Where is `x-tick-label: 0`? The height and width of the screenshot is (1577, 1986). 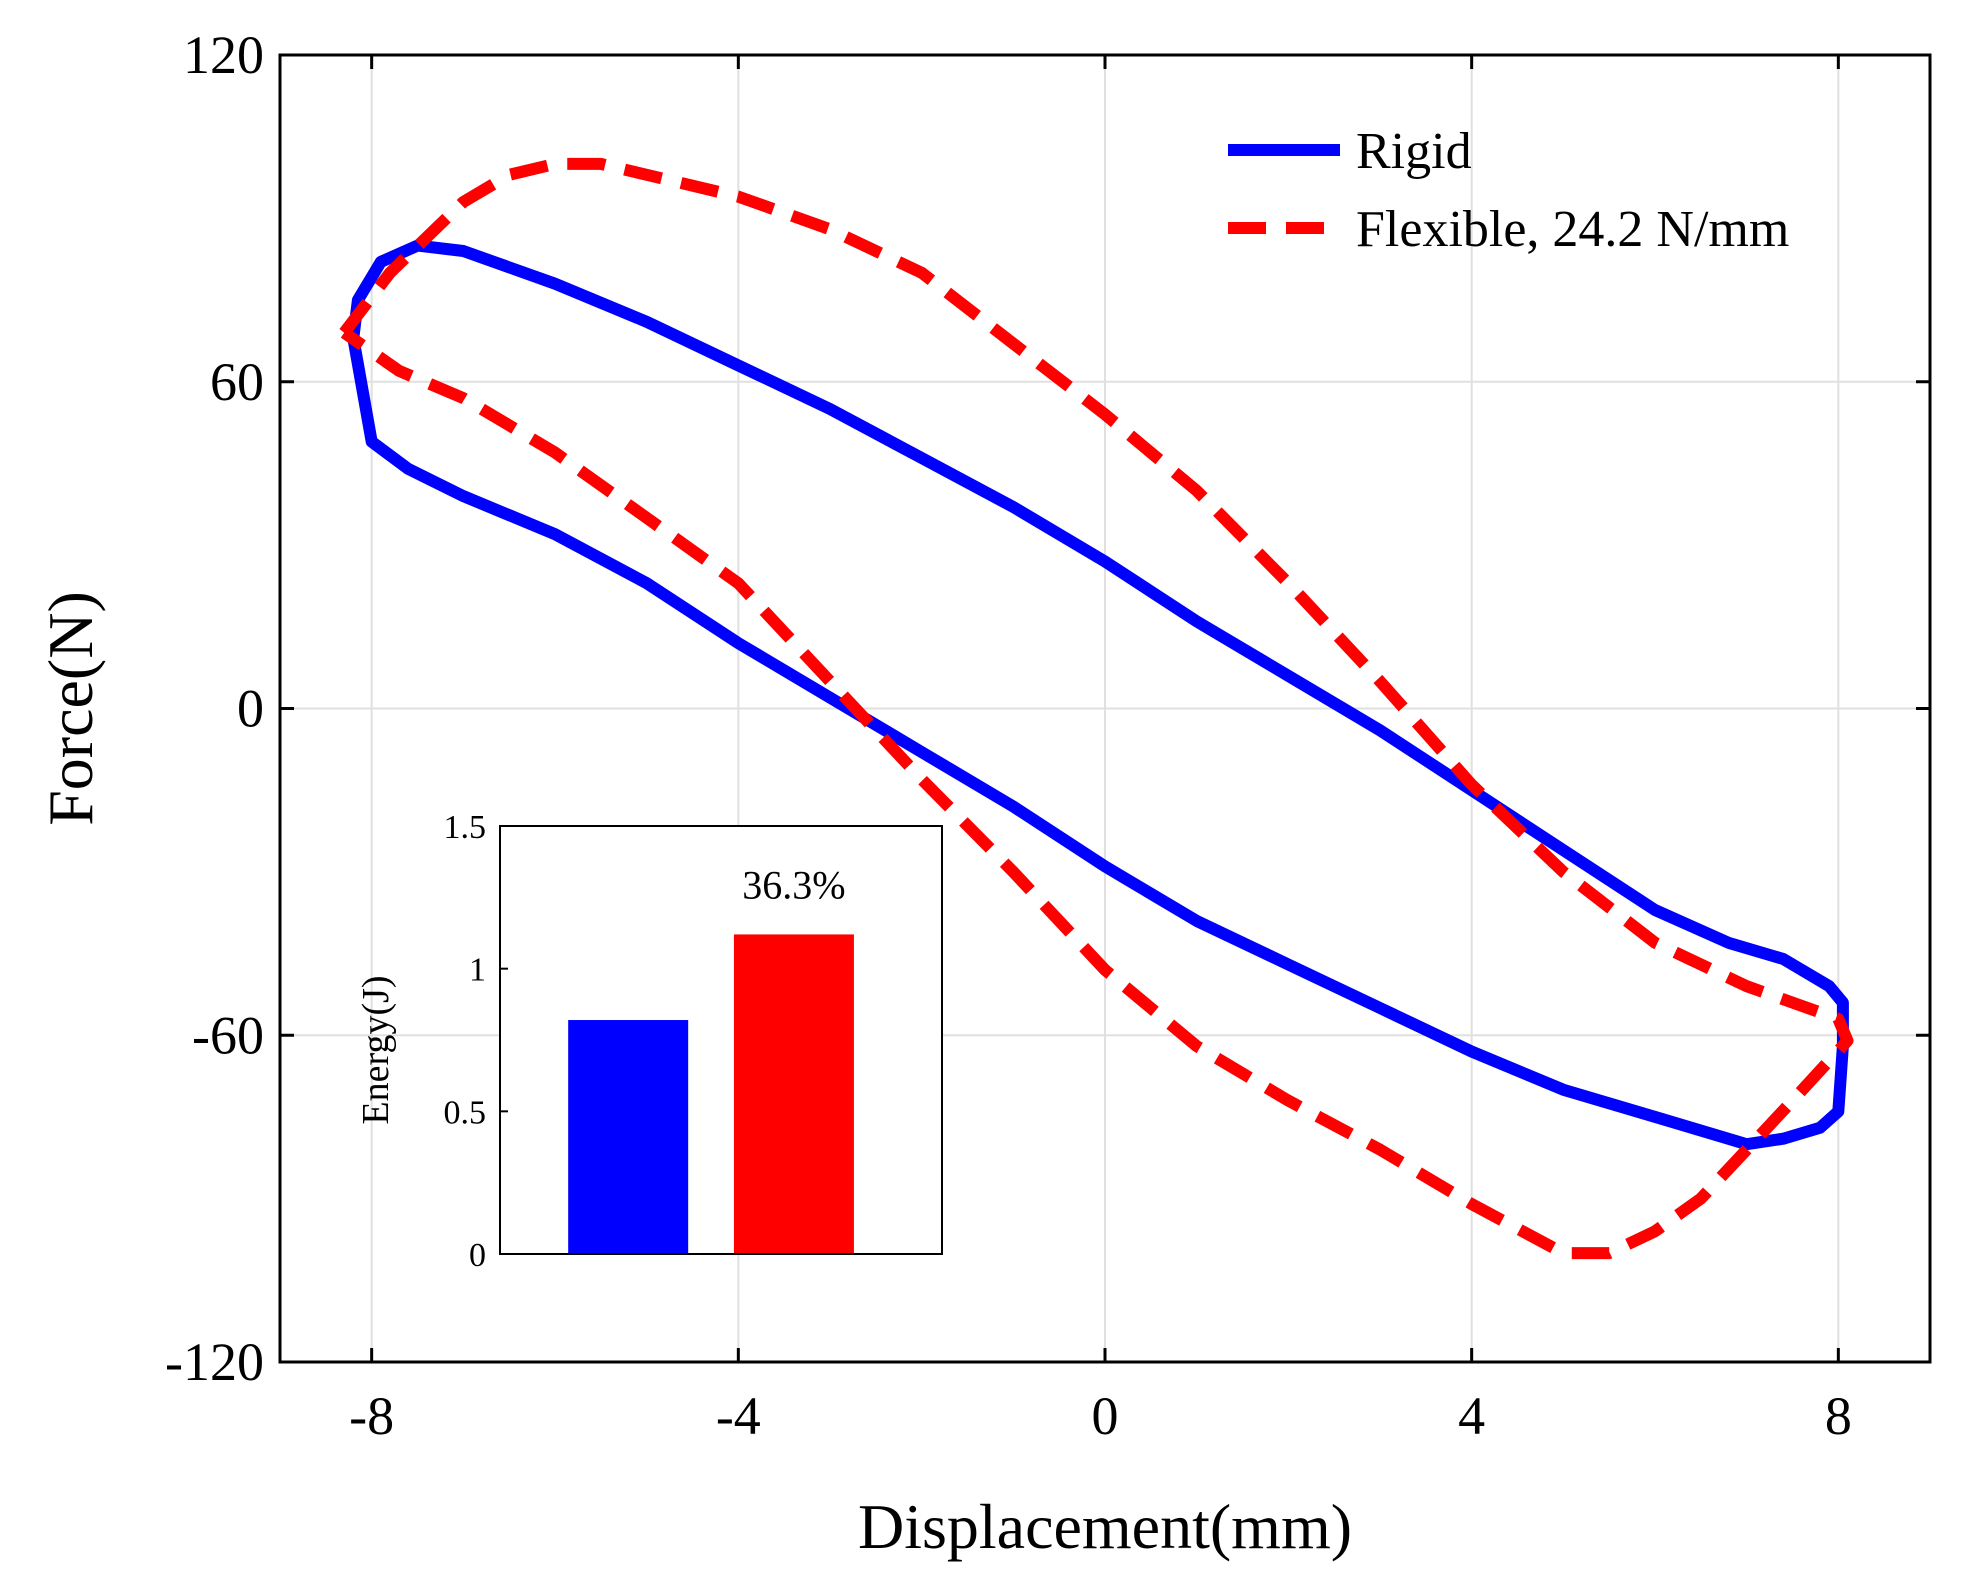 x-tick-label: 0 is located at coordinates (1105, 1416).